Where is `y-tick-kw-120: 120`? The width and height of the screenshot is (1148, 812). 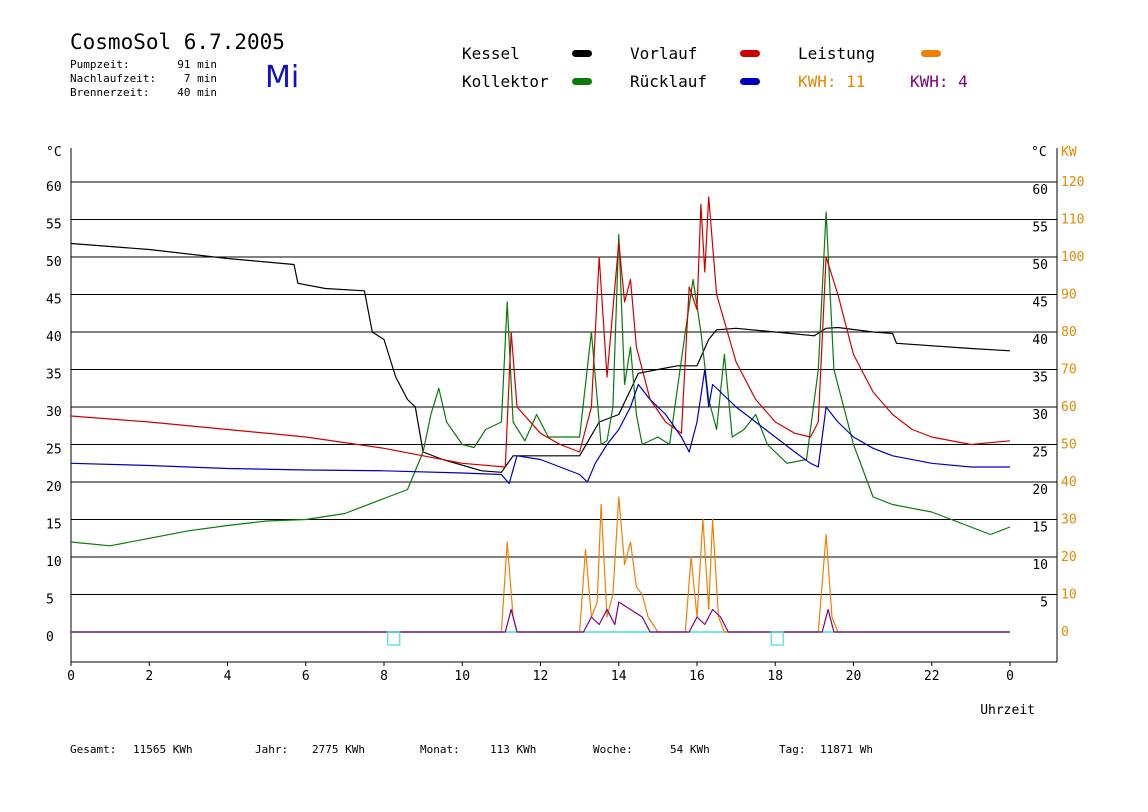
y-tick-kw-120: 120 is located at coordinates (1072, 182).